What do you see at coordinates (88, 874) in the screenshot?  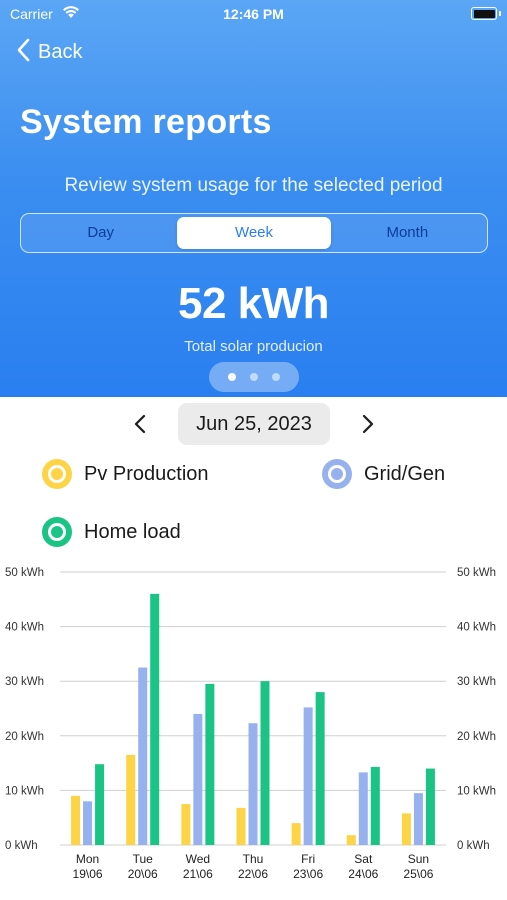 I see `x-tick-date-label: 19\06` at bounding box center [88, 874].